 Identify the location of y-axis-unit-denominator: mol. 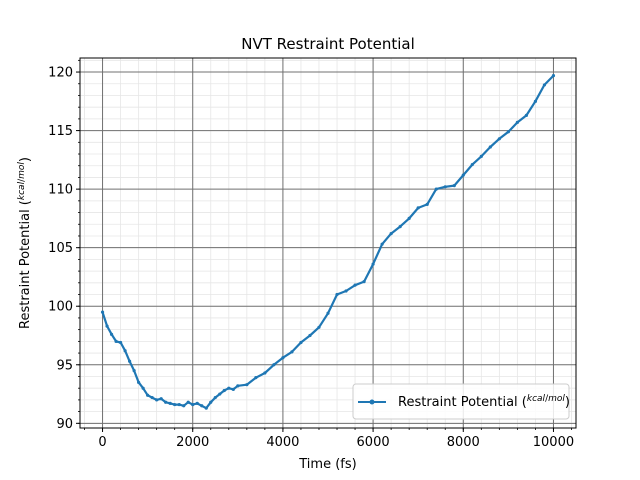
(22, 170).